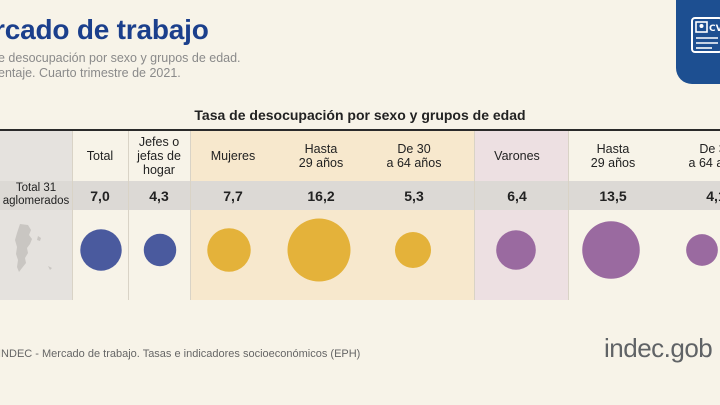 Image resolution: width=720 pixels, height=405 pixels. I want to click on data-label: 6,4, so click(517, 195).